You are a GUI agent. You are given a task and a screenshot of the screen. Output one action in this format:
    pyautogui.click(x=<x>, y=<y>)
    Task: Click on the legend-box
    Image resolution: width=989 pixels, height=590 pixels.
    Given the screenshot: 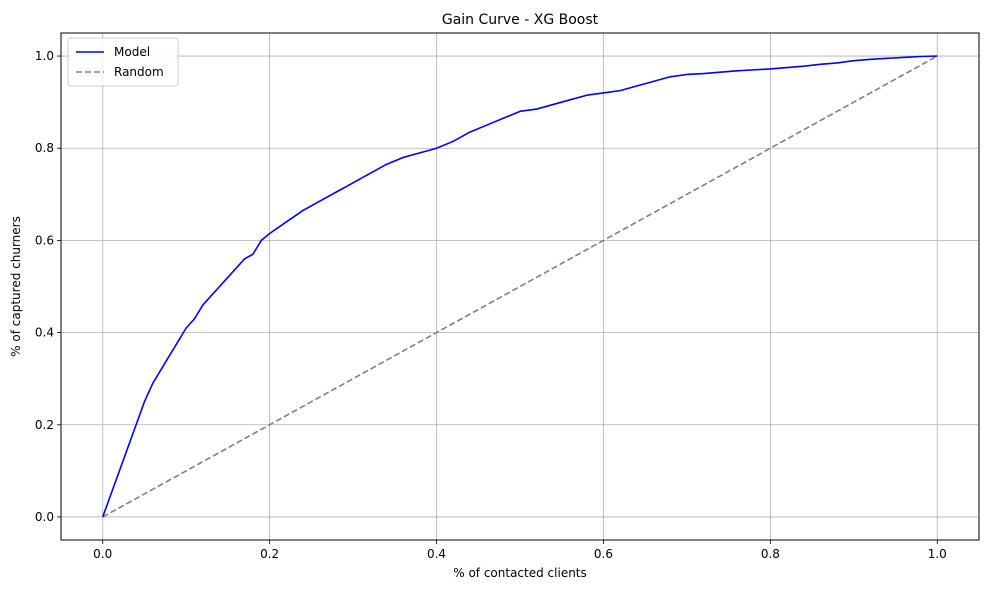 What is the action you would take?
    pyautogui.click(x=123, y=62)
    